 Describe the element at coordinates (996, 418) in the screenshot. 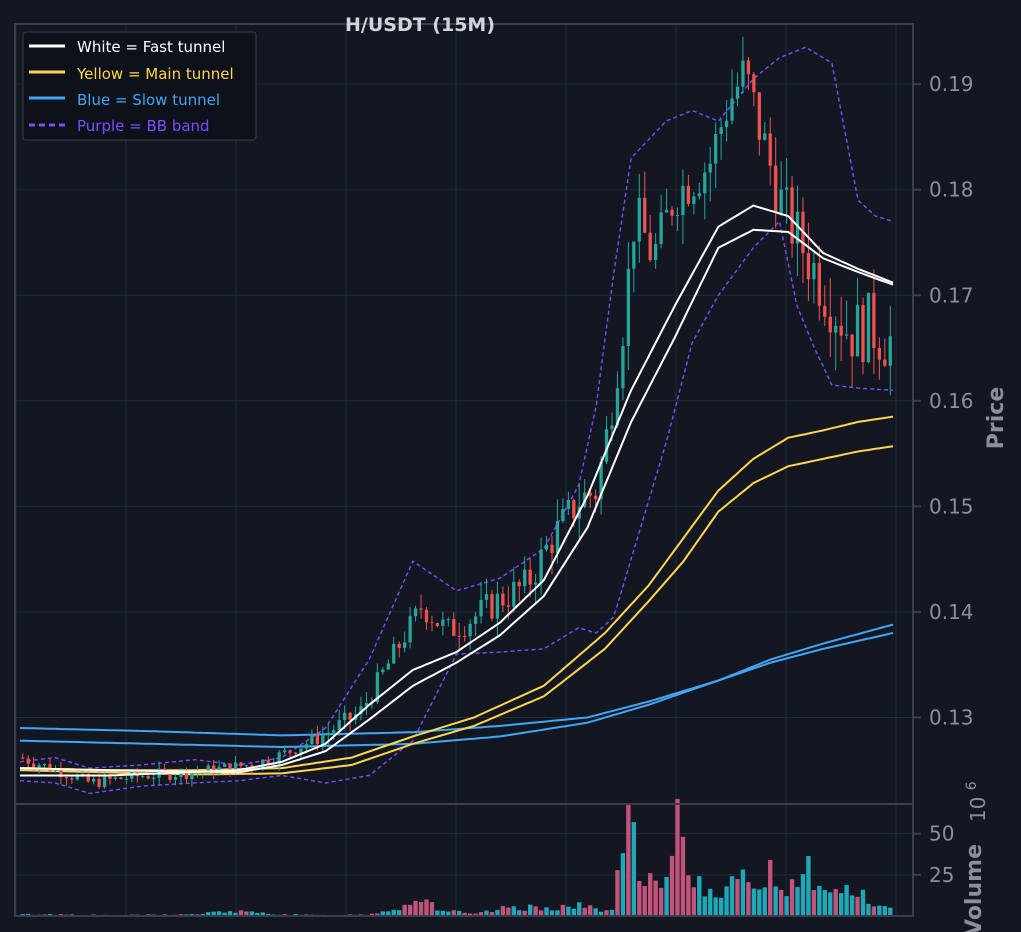

I see `price-axis-label: Price` at that location.